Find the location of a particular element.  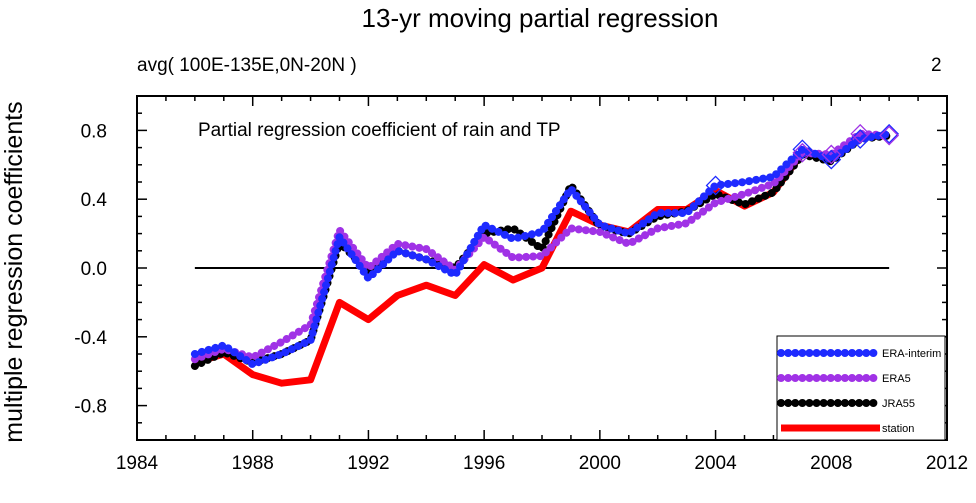

chart-title: 13-yr moving partial regression is located at coordinates (540, 18).